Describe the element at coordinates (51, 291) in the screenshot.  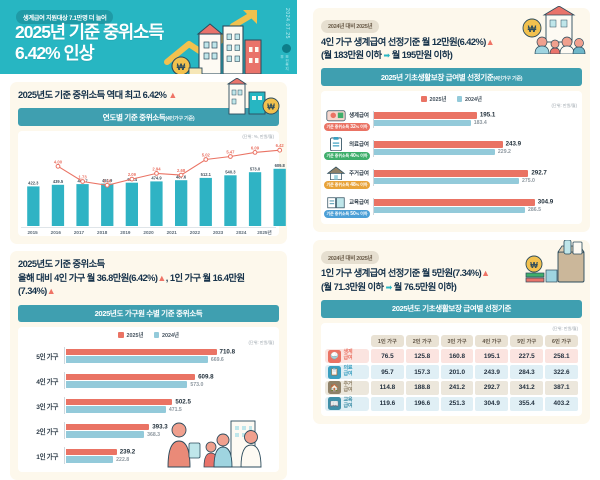
I see `up-arrow-icon-b: ▲` at that location.